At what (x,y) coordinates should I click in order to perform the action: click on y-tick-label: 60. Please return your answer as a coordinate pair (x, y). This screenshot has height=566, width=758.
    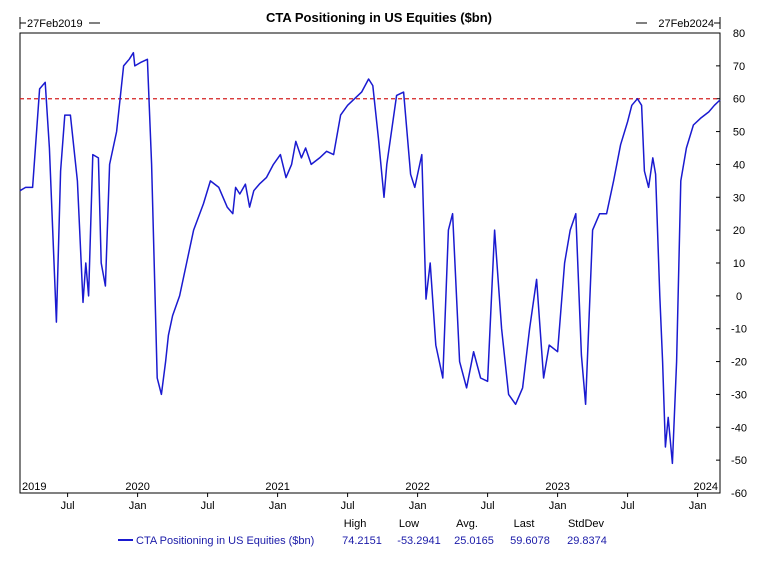
    Looking at the image, I should click on (739, 100).